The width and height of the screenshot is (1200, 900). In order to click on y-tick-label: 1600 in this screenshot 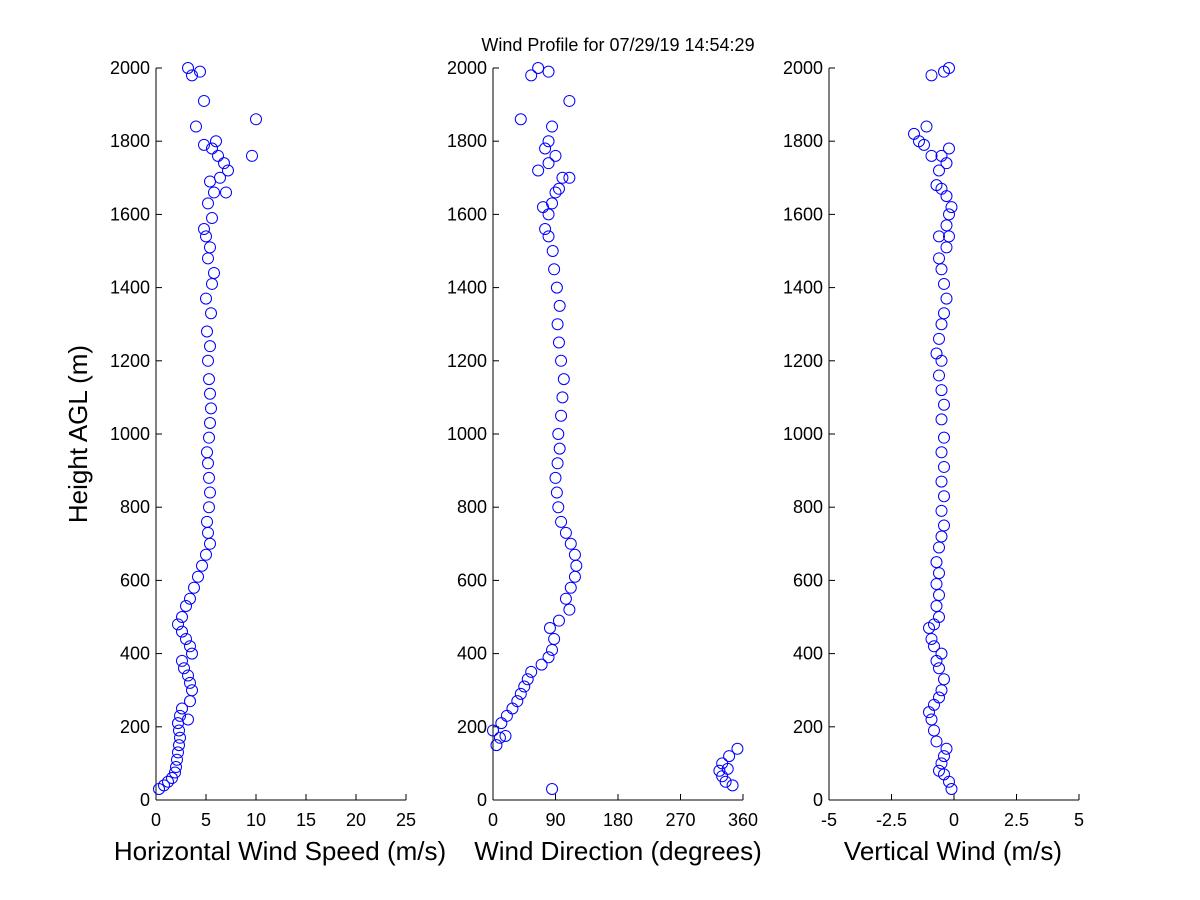, I will do `click(130, 214)`.